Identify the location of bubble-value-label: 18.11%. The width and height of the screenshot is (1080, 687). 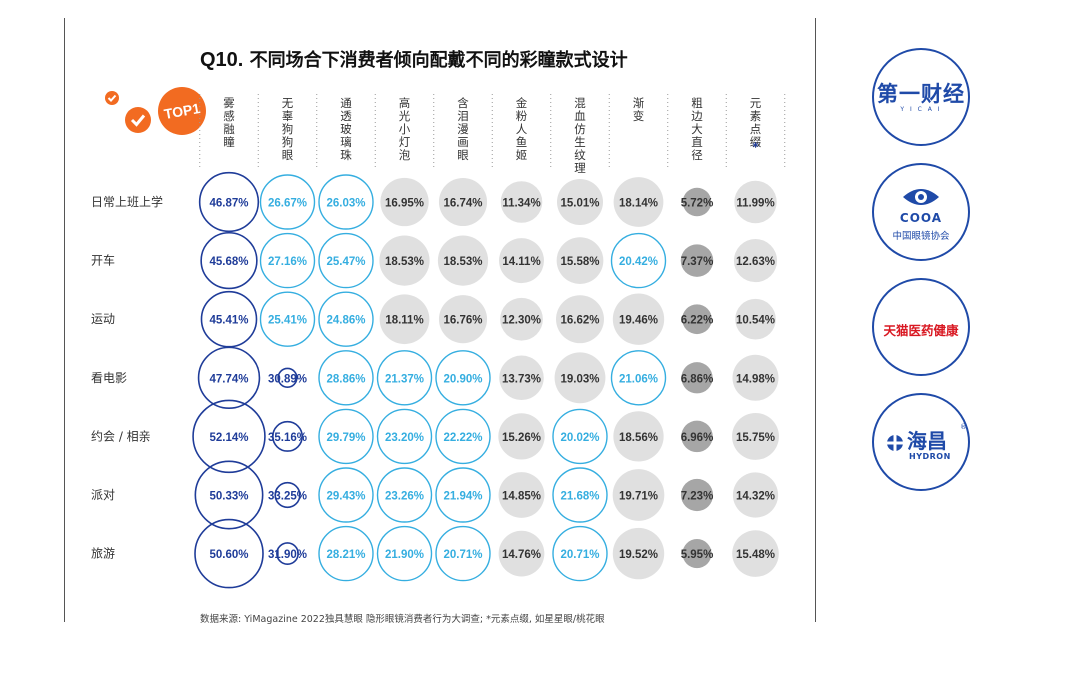
(404, 321).